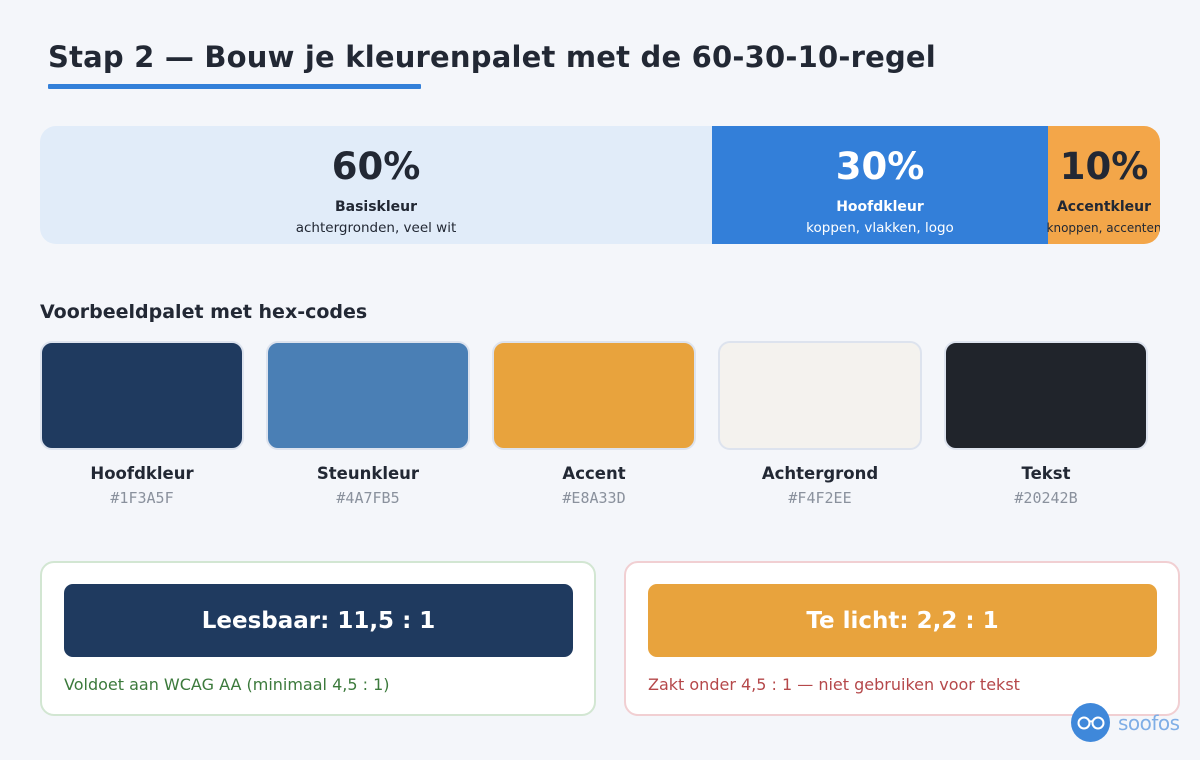 The width and height of the screenshot is (1200, 760). Describe the element at coordinates (376, 207) in the screenshot. I see `ratio-name: Basiskleur` at that location.